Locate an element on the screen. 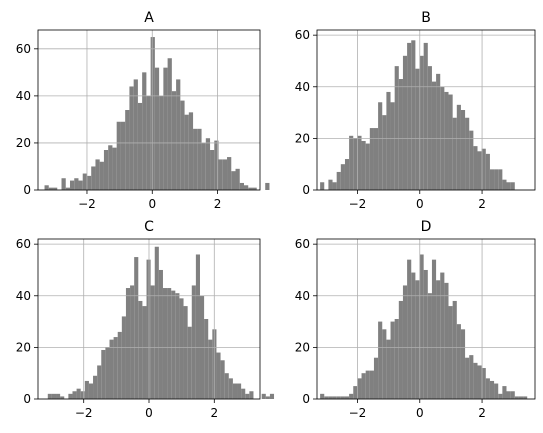 The image size is (543, 433). bars is located at coordinates (417, 115).